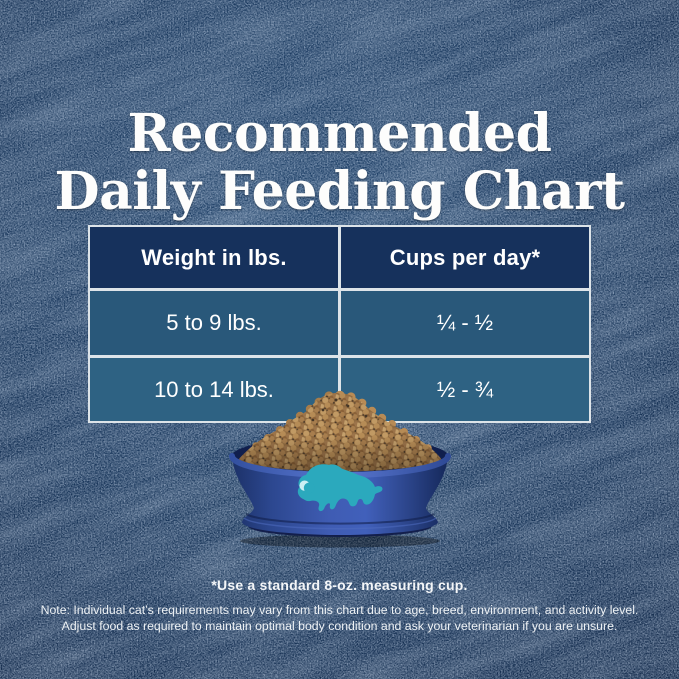 Image resolution: width=679 pixels, height=679 pixels. I want to click on measuring-cup-footnote: *Use a standard 8-oz. measuring cup., so click(339, 585).